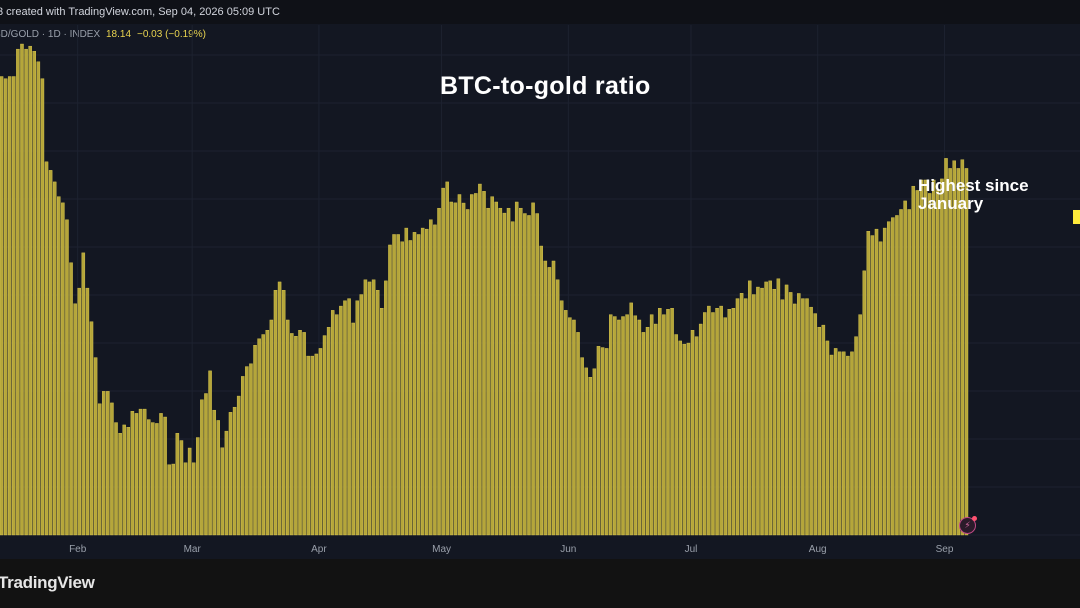  What do you see at coordinates (968, 525) in the screenshot?
I see `lightning-icon: ⚡` at bounding box center [968, 525].